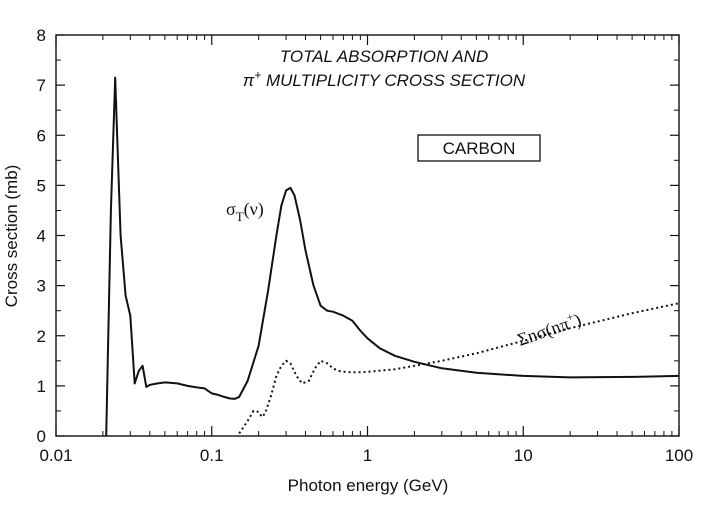 This screenshot has height=523, width=713. Describe the element at coordinates (41, 135) in the screenshot. I see `y-tick-label: 6` at that location.